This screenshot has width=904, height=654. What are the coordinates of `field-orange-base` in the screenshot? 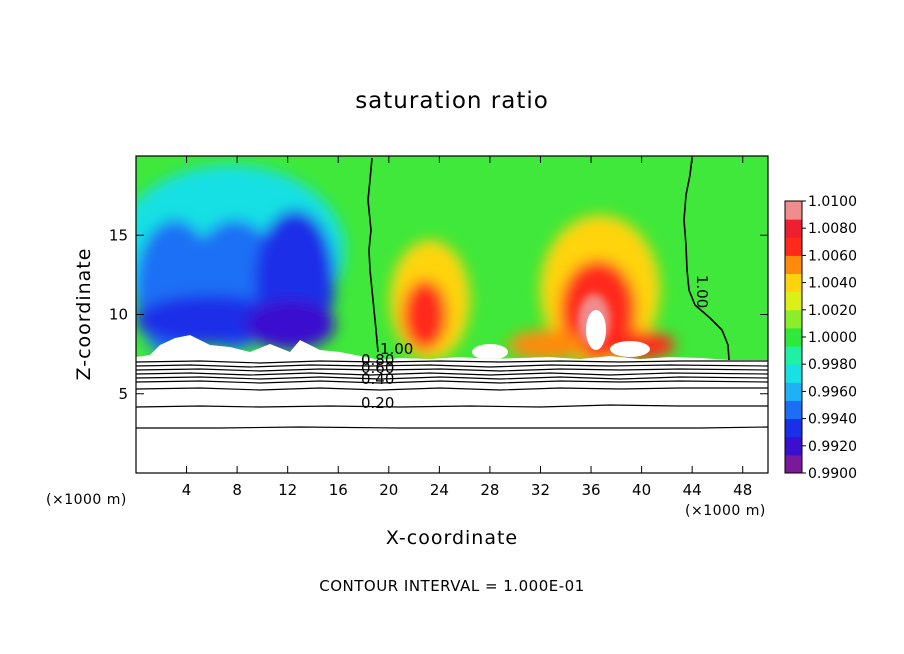 It's located at (548, 345).